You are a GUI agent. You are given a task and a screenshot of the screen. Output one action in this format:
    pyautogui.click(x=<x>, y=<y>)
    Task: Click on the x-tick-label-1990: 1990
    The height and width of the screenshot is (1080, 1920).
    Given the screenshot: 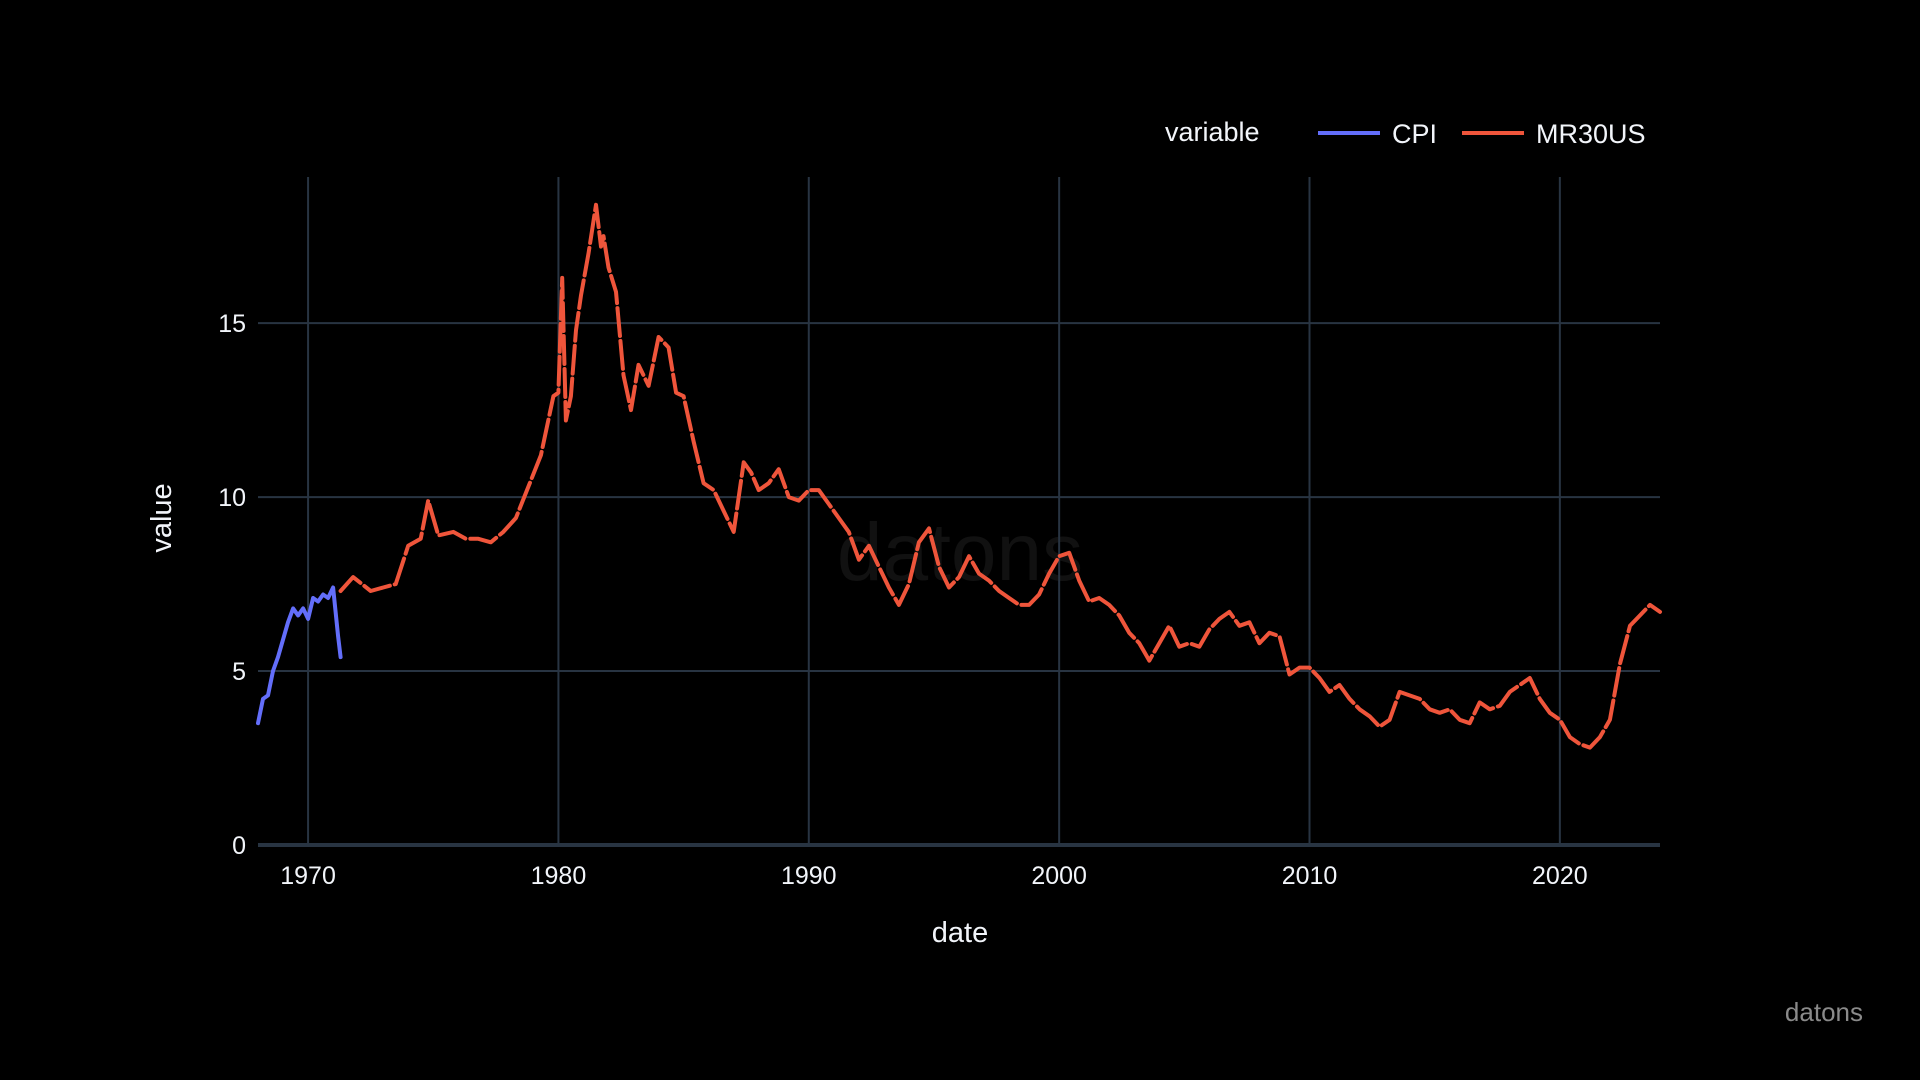 What is the action you would take?
    pyautogui.click(x=809, y=876)
    